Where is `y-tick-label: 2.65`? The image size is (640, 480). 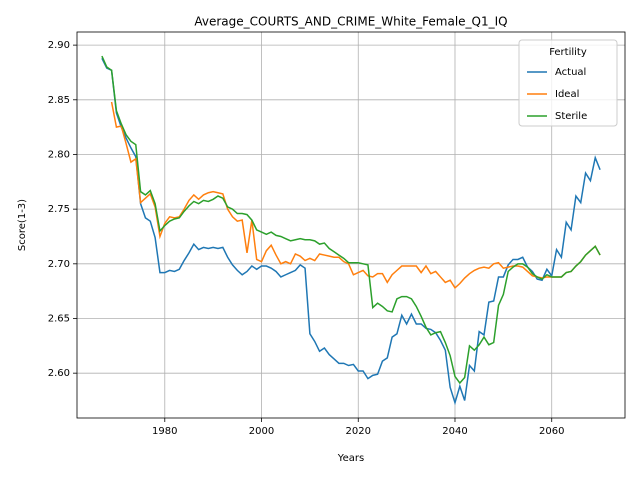
y-tick-label: 2.65 is located at coordinates (59, 318).